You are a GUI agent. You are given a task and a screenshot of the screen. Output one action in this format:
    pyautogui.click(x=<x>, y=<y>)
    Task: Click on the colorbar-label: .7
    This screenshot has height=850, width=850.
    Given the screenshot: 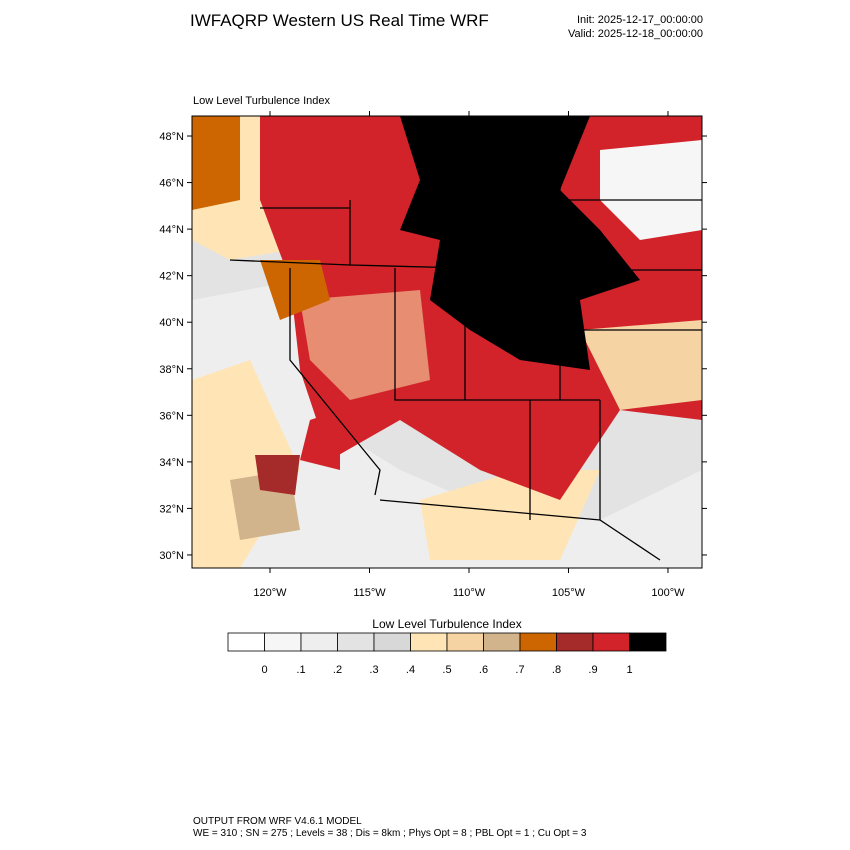 What is the action you would take?
    pyautogui.click(x=519, y=670)
    